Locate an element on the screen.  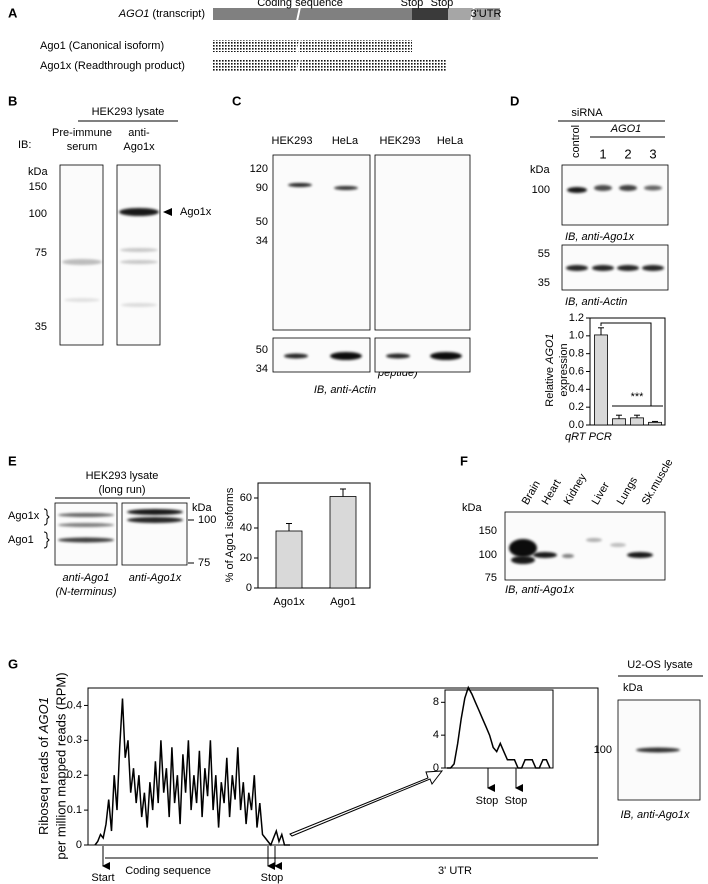
lane-label: Heart is located at coordinates (552, 492).